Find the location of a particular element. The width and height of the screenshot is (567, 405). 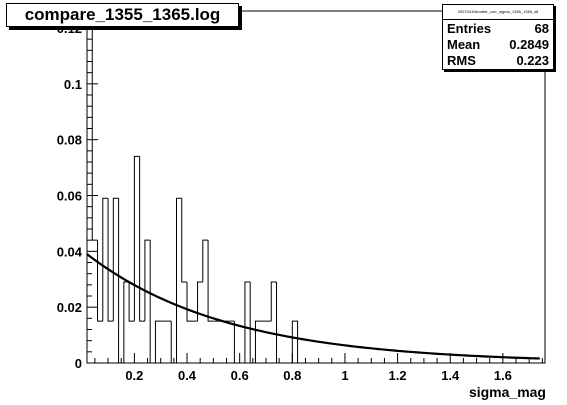

y-tick-label: 0.04 is located at coordinates (70, 251).